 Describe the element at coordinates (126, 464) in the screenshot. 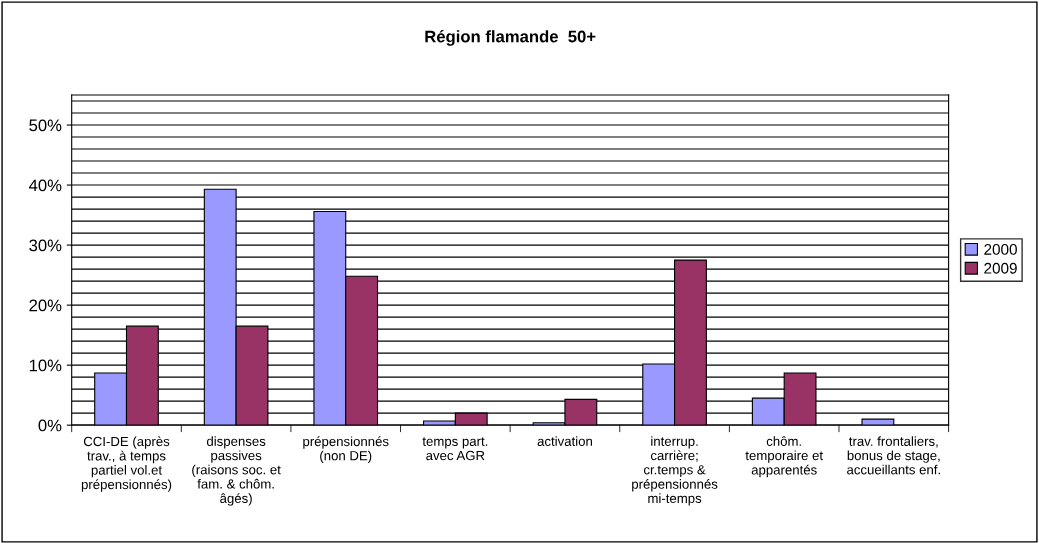

I see `x-tick-label: CCI-DE (après trav., à temps partiel vol.et prépensionnés)` at that location.